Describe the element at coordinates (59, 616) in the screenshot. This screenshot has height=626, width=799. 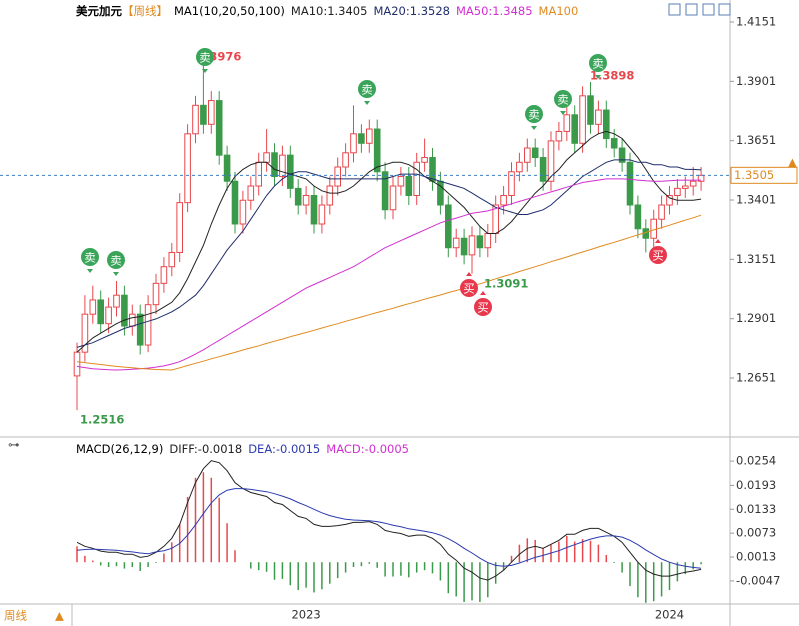
I see `dropdown-arrow: ▲` at that location.